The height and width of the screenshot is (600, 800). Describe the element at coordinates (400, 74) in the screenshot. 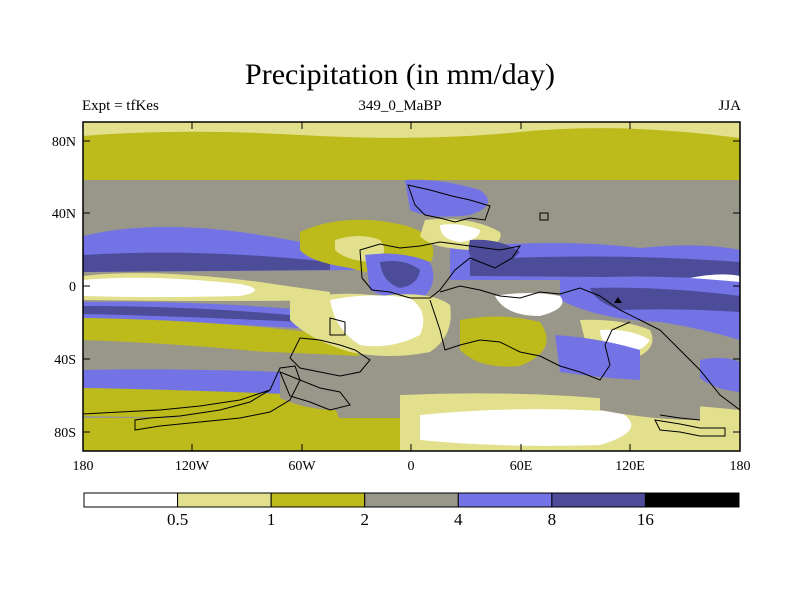

I see `page-title: Precipitation (in mm/day)` at that location.